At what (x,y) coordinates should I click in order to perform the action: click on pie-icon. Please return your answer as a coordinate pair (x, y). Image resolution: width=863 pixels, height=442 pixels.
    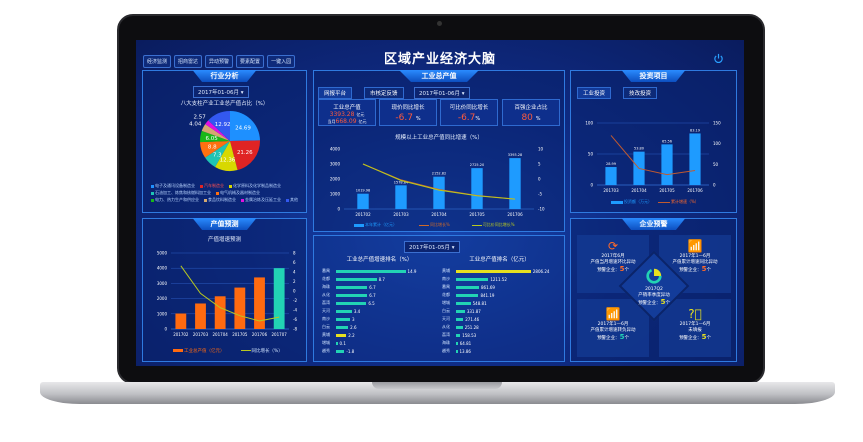
    Looking at the image, I should click on (654, 276).